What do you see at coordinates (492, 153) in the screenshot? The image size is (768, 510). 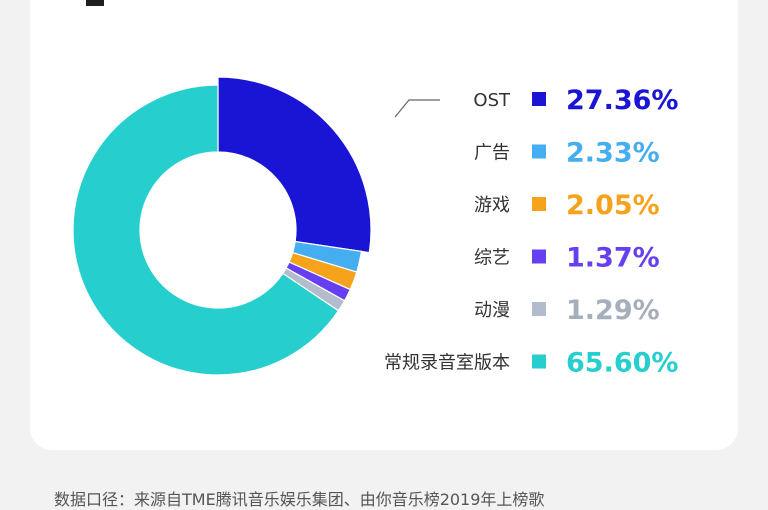 I see `legend-label-1: 广告` at bounding box center [492, 153].